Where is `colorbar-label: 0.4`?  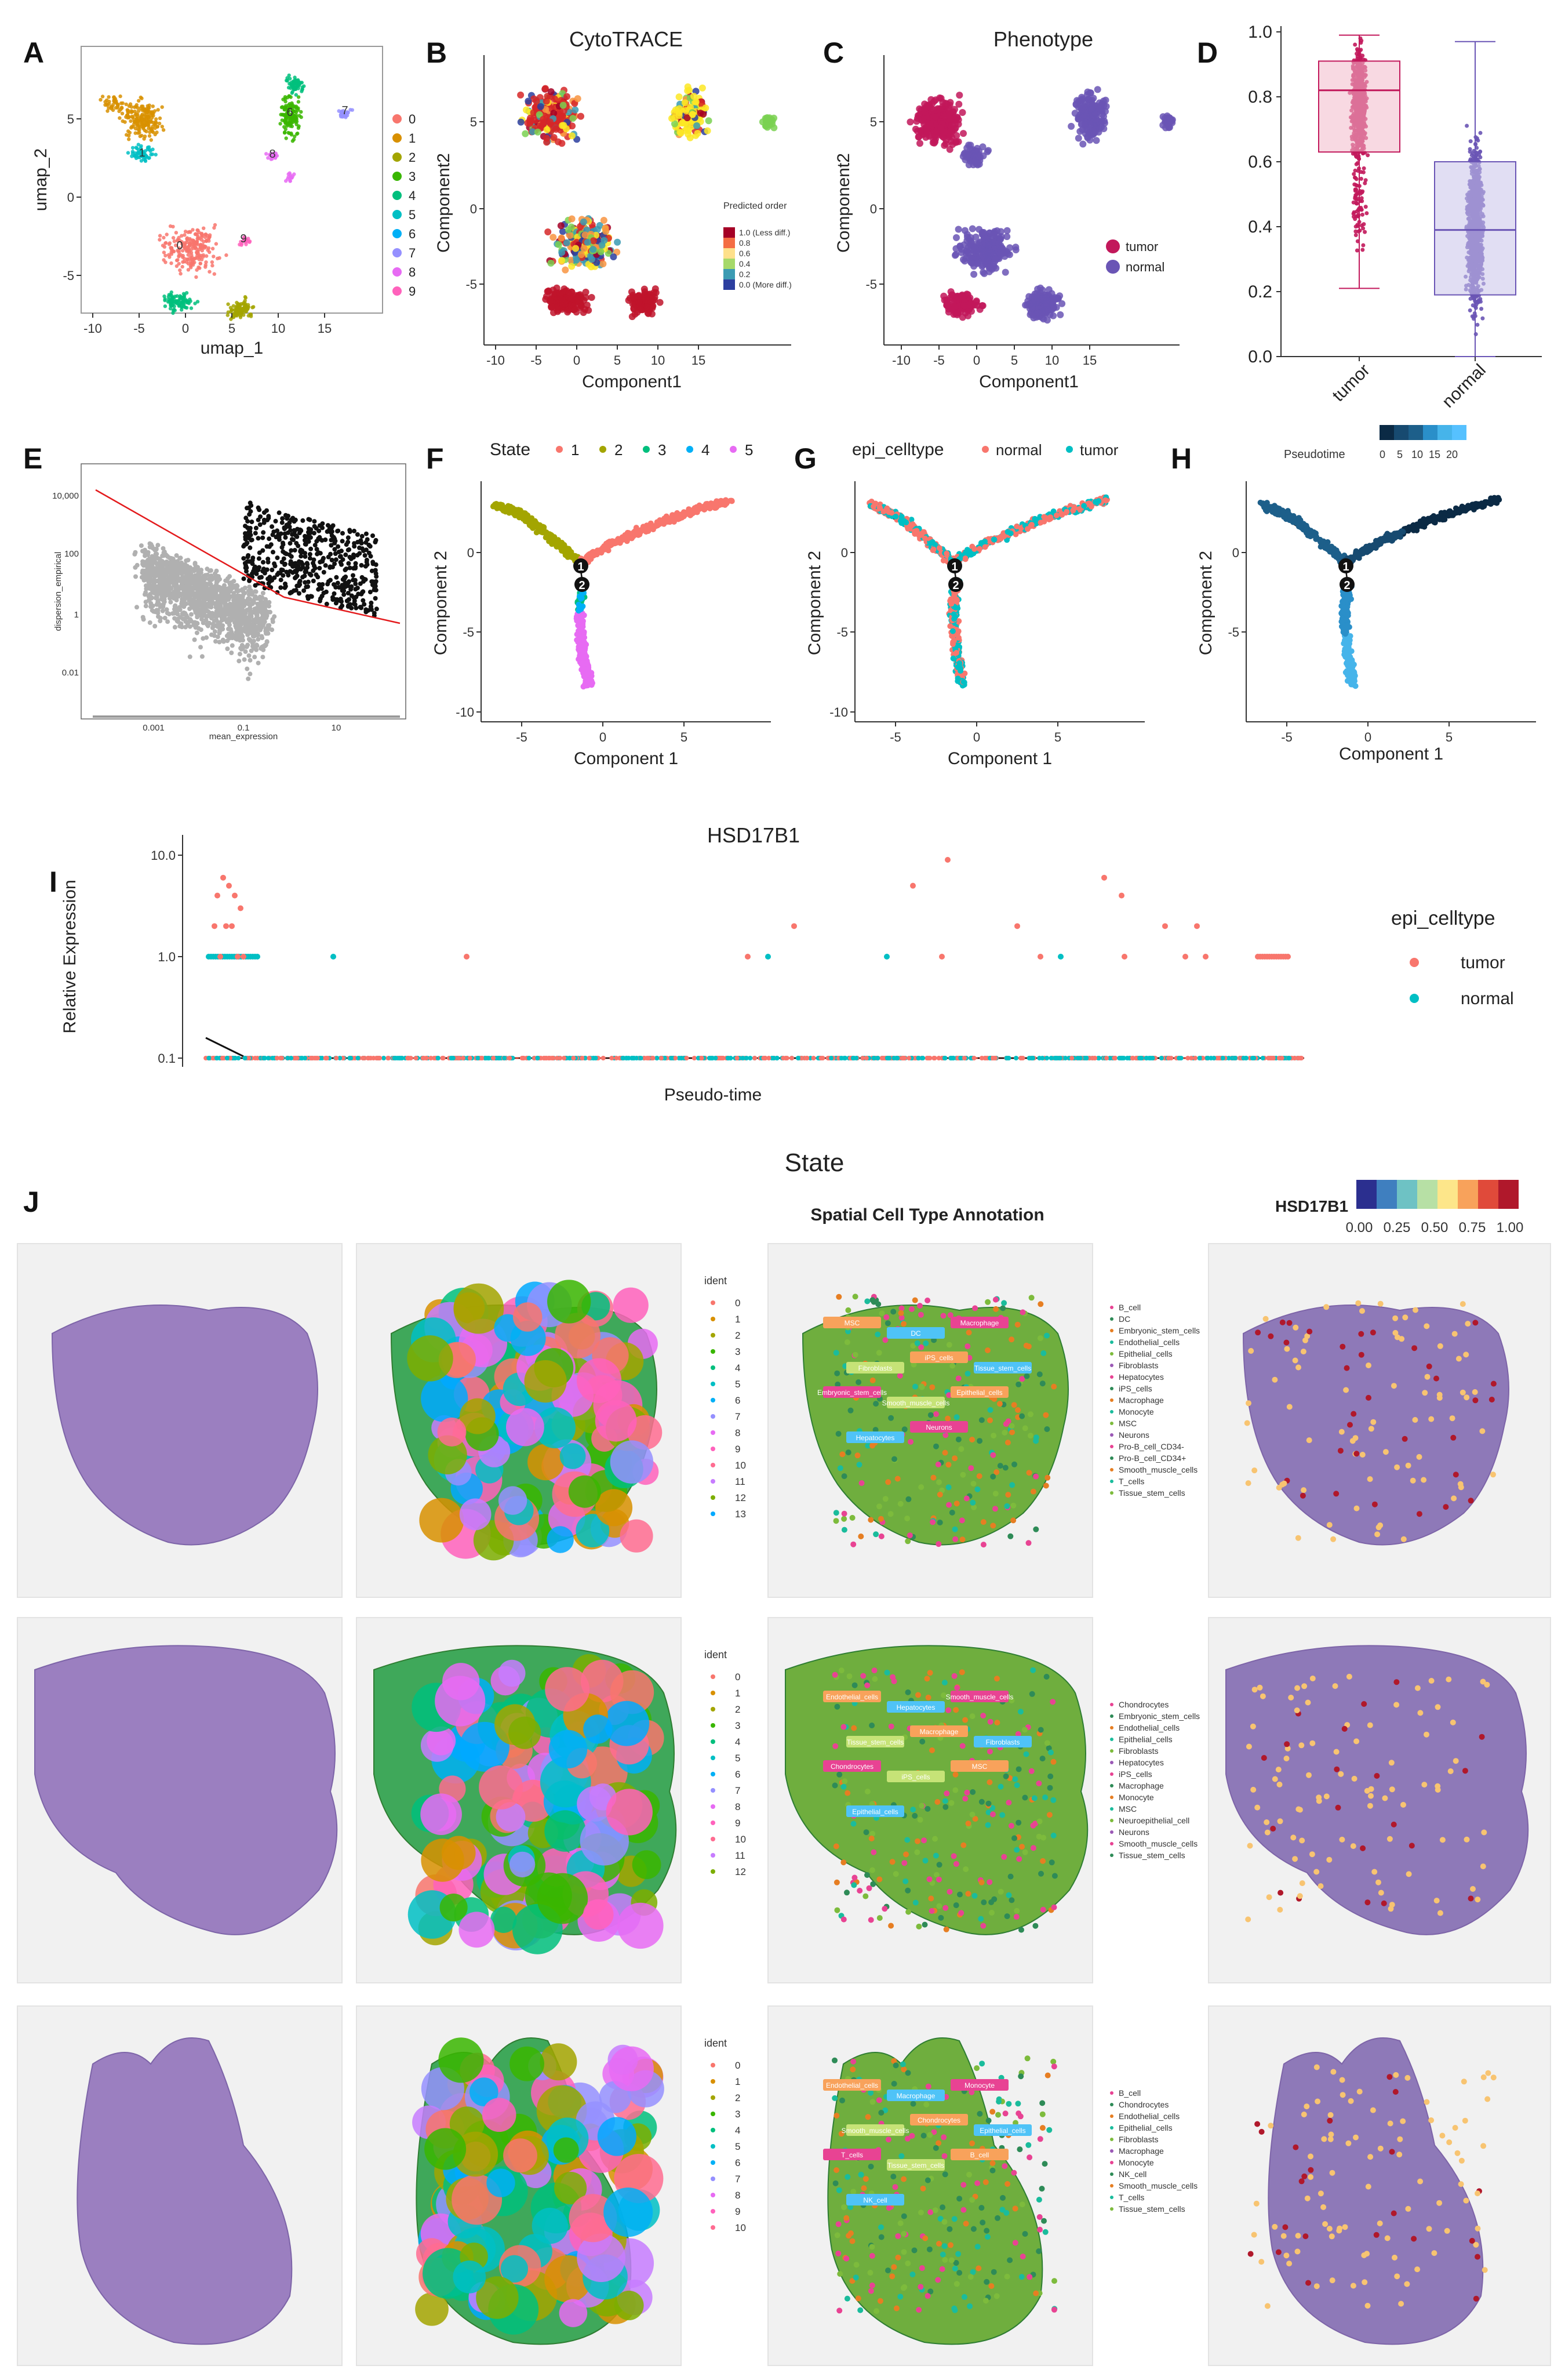
colorbar-label: 0.4 is located at coordinates (745, 263).